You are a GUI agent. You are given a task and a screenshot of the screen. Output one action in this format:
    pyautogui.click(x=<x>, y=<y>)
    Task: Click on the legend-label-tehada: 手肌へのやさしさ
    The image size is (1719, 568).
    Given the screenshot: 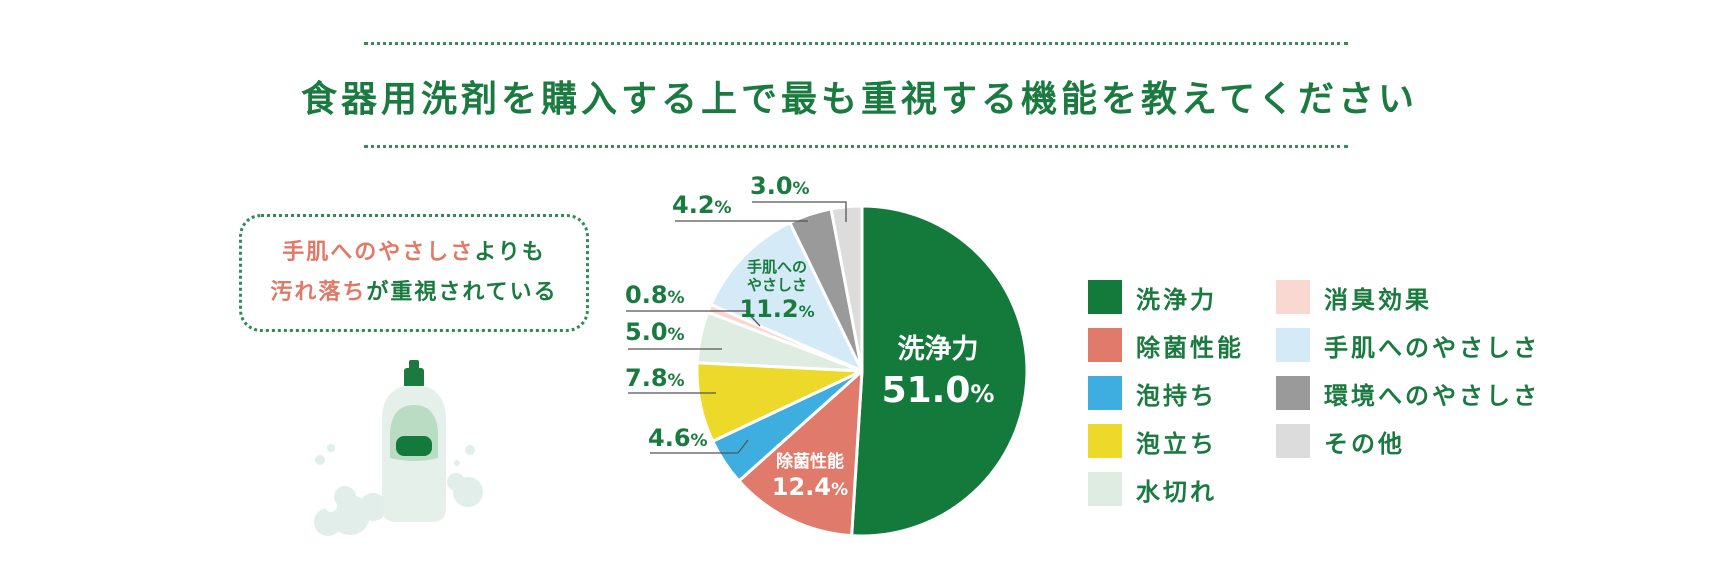 What is the action you would take?
    pyautogui.click(x=1432, y=347)
    